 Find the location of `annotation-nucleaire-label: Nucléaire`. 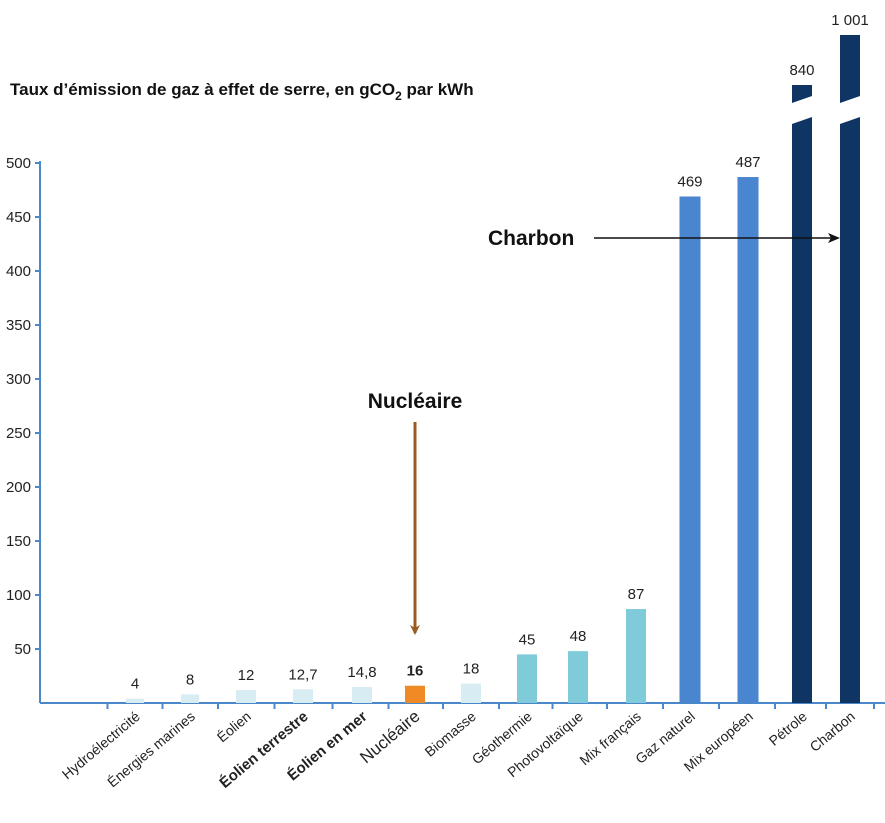

annotation-nucleaire-label: Nucléaire is located at coordinates (415, 401).